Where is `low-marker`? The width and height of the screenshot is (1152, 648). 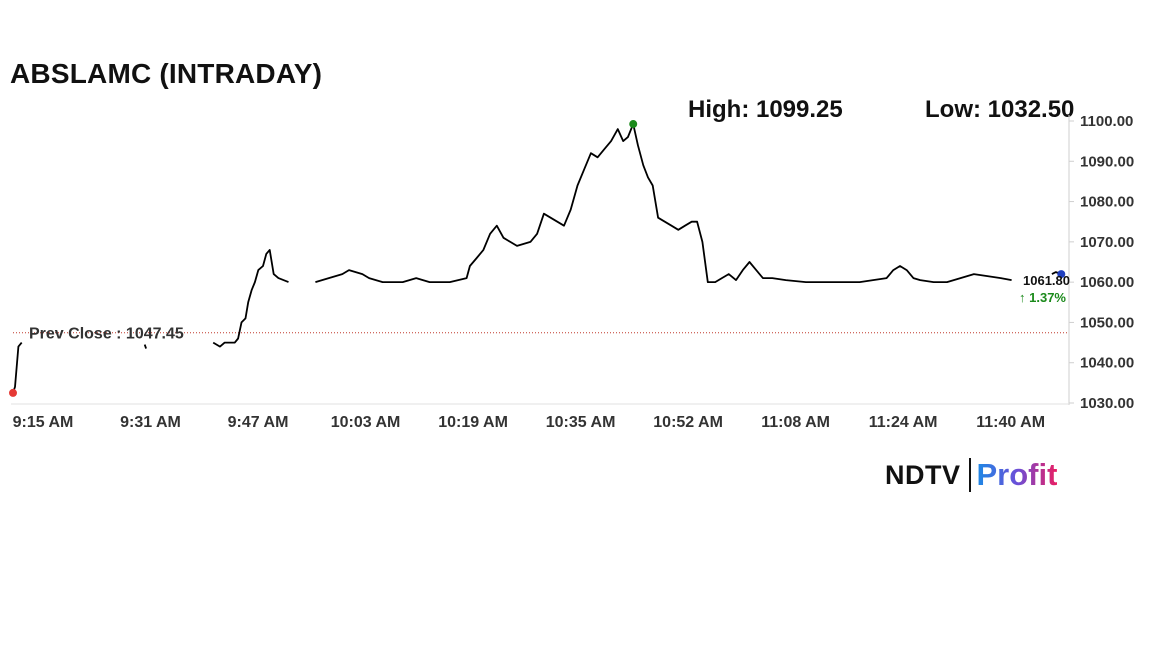 low-marker is located at coordinates (13, 392).